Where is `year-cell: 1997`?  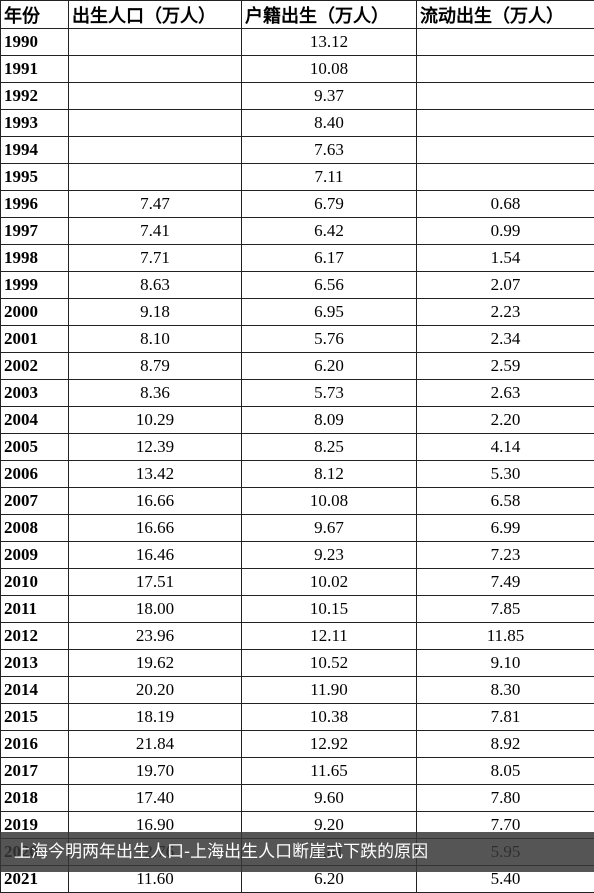 year-cell: 1997 is located at coordinates (35, 231).